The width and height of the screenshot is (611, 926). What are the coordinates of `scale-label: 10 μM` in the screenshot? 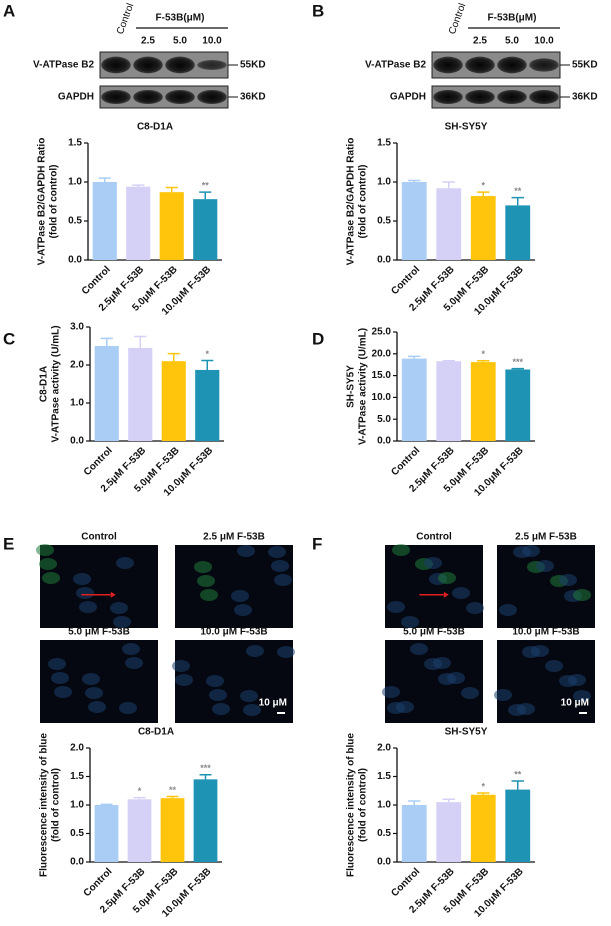 It's located at (575, 703).